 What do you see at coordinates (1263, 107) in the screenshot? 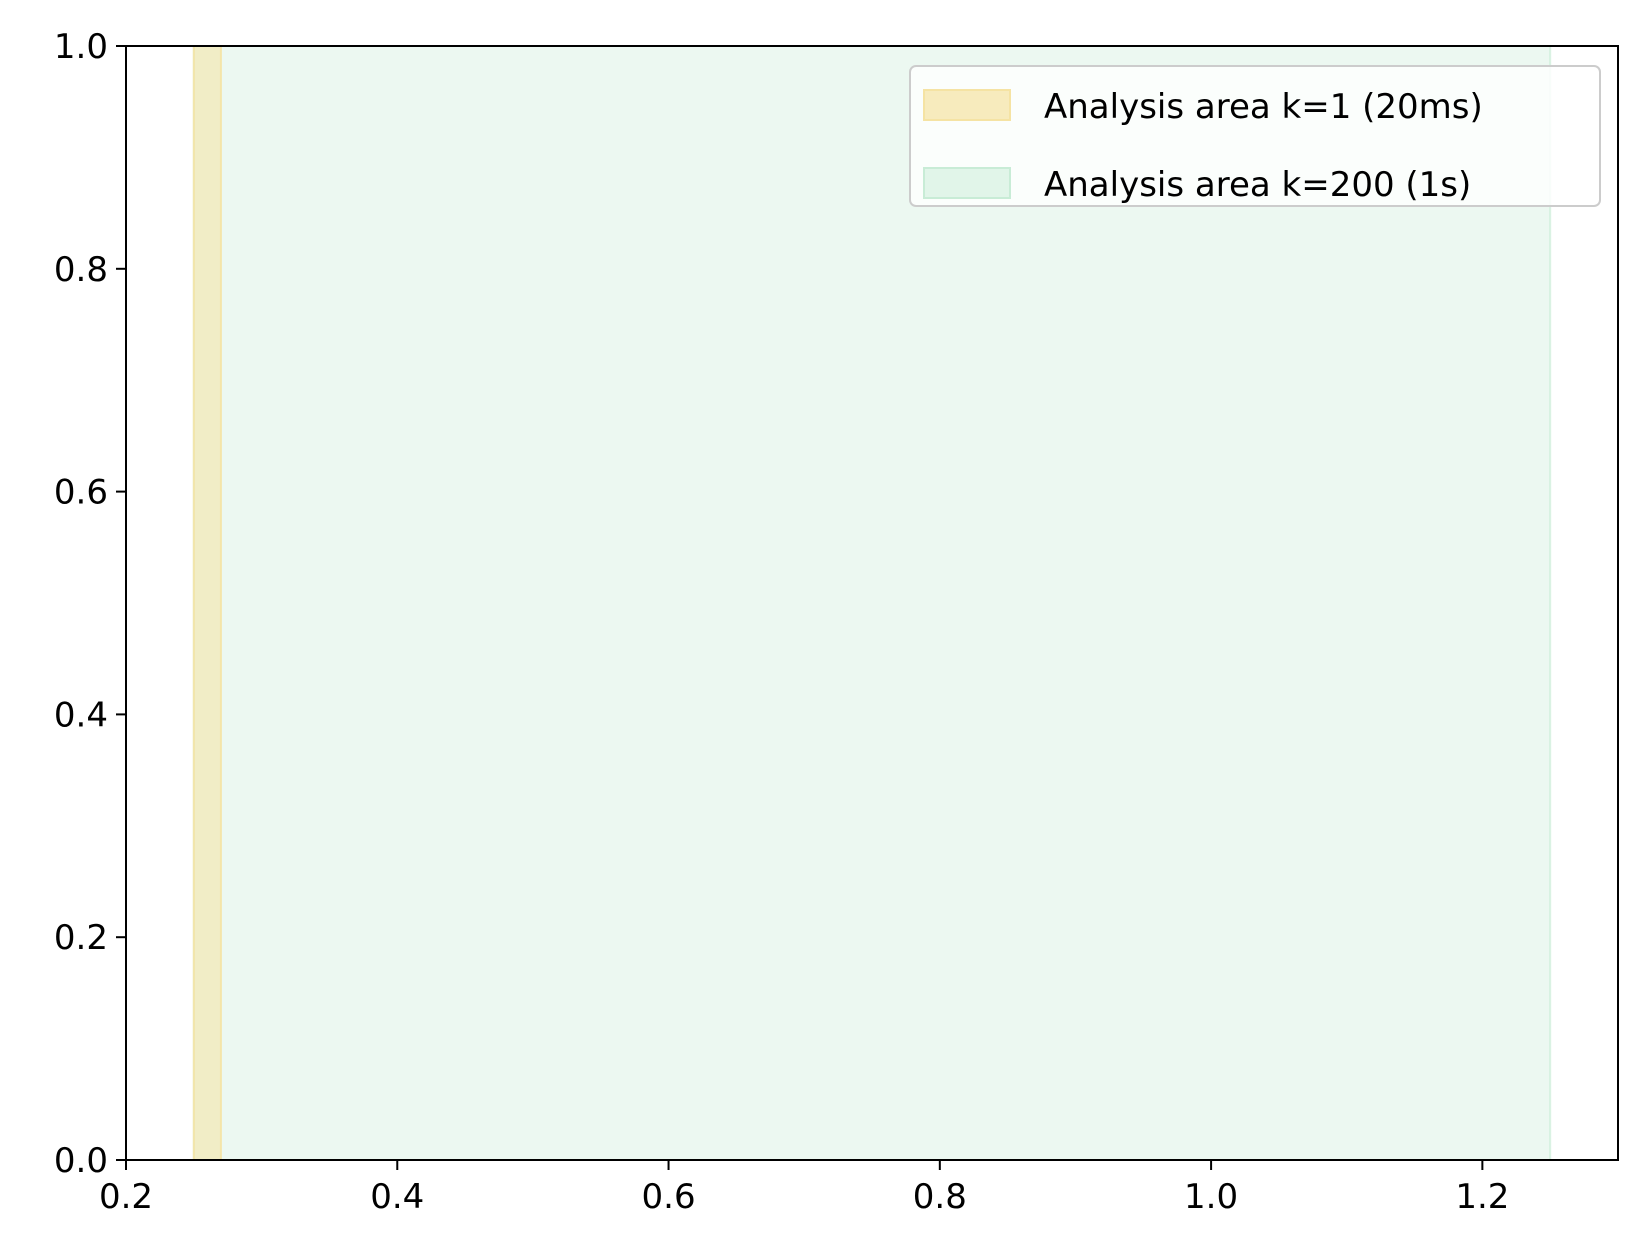
I see `legend-label: Analysis area k=1 (20ms)` at bounding box center [1263, 107].